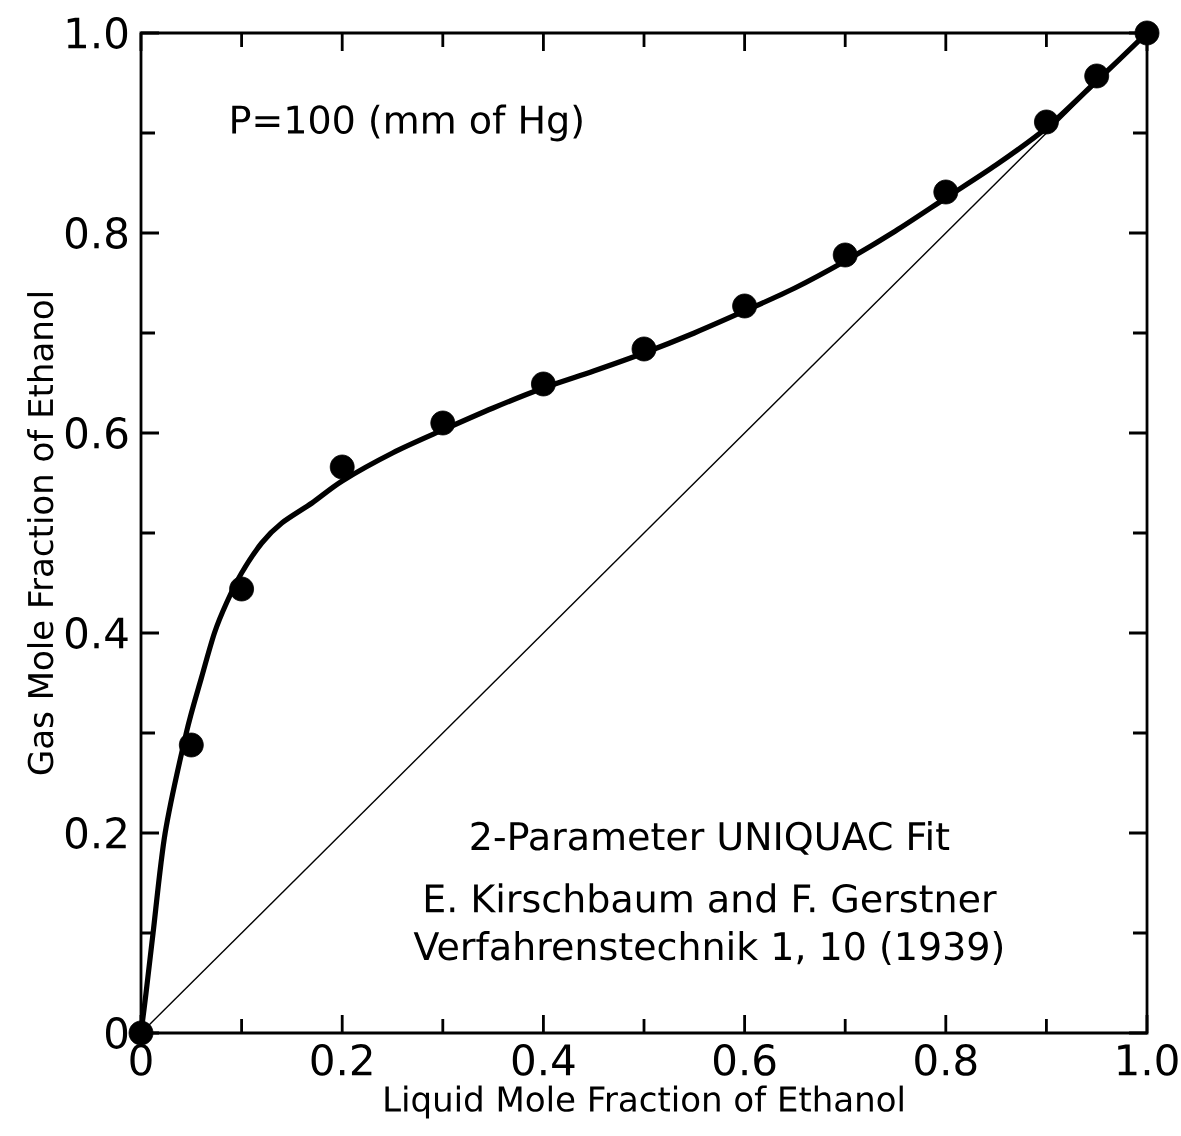 The width and height of the screenshot is (1181, 1136). What do you see at coordinates (96, 233) in the screenshot?
I see `y-tick-label: 0.8` at bounding box center [96, 233].